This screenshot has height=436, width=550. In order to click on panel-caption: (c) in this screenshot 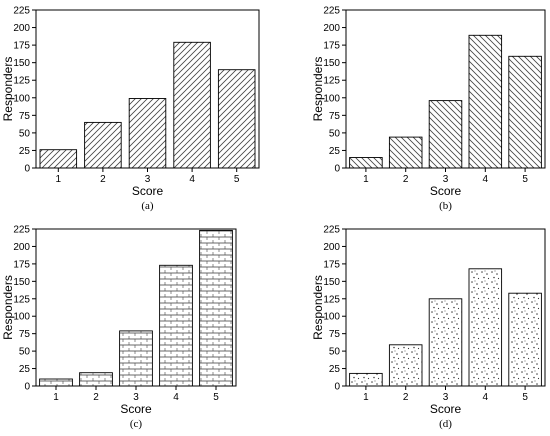, I will do `click(136, 424)`.